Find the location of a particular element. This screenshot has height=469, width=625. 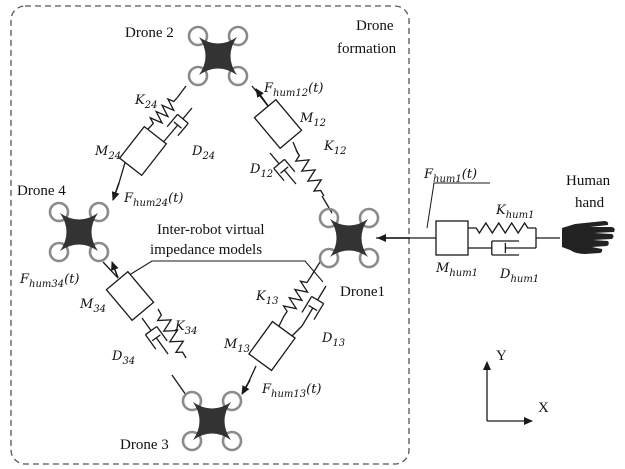

inter-robot-label-2: impedance models is located at coordinates (206, 250).